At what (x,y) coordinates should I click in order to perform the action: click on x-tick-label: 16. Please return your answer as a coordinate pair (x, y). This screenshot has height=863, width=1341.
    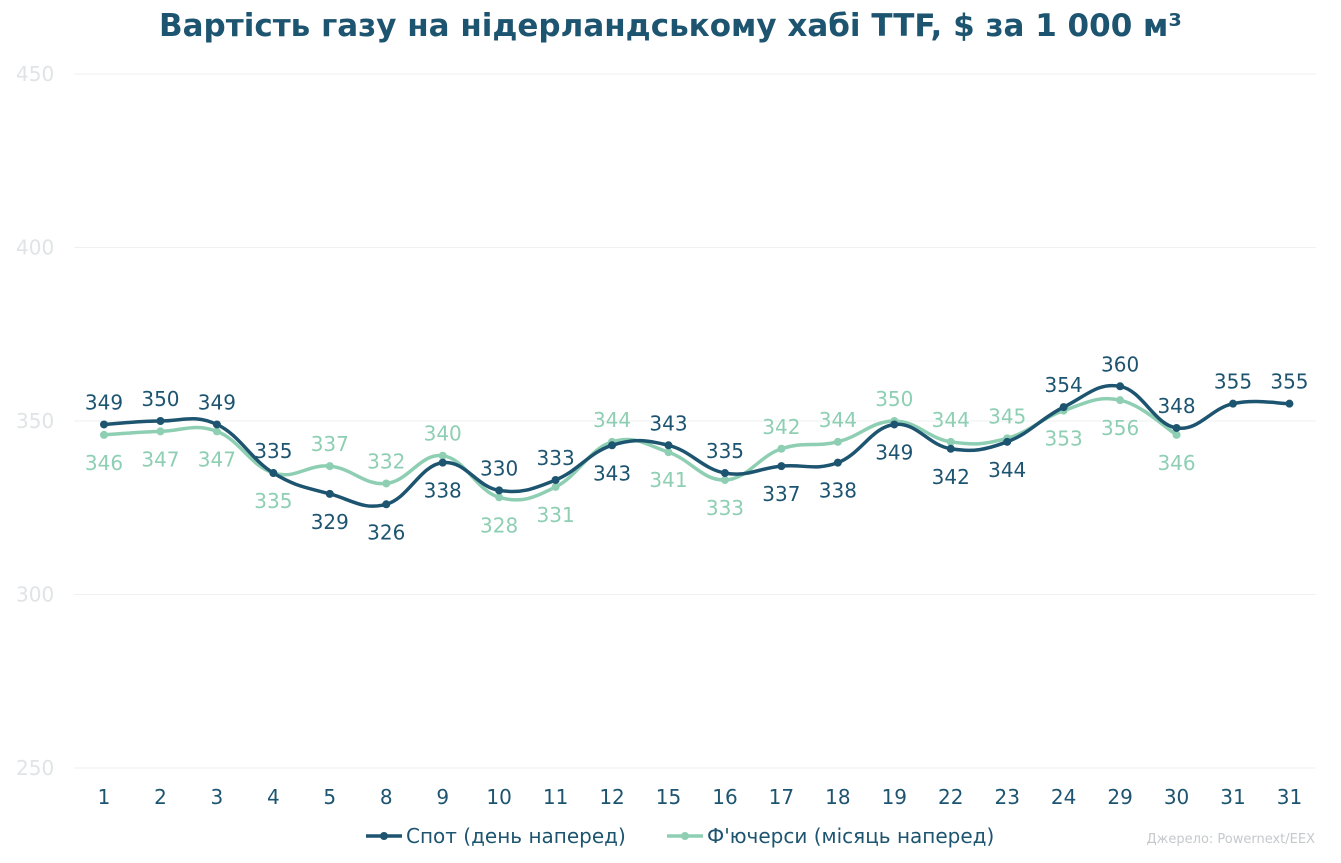
    Looking at the image, I should click on (724, 797).